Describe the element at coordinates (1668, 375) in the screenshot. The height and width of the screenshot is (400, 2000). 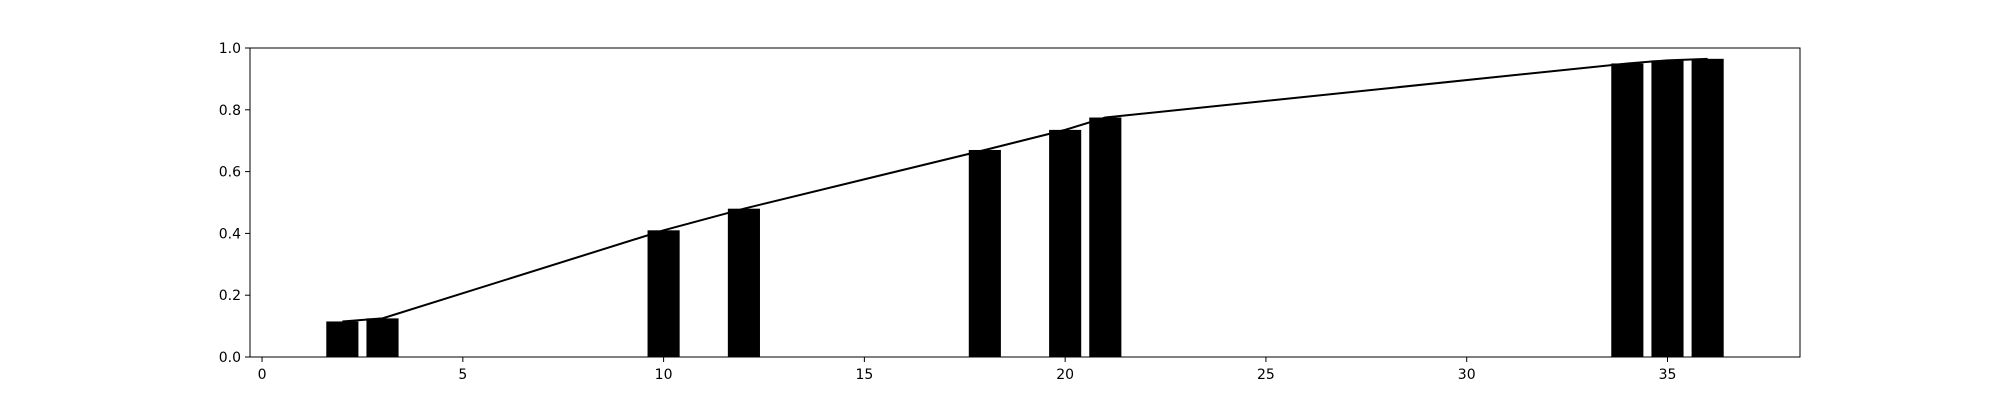
I see `x-tick-label: 35` at that location.